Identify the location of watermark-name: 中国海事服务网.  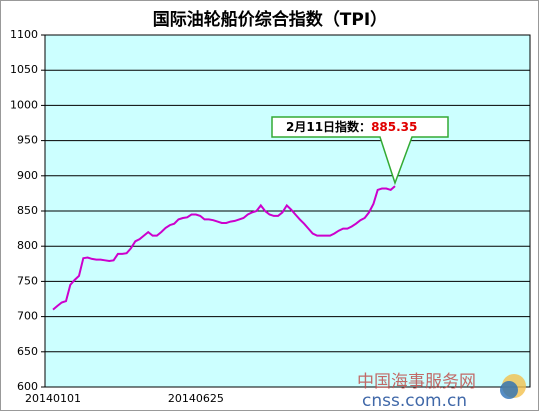
(416, 382).